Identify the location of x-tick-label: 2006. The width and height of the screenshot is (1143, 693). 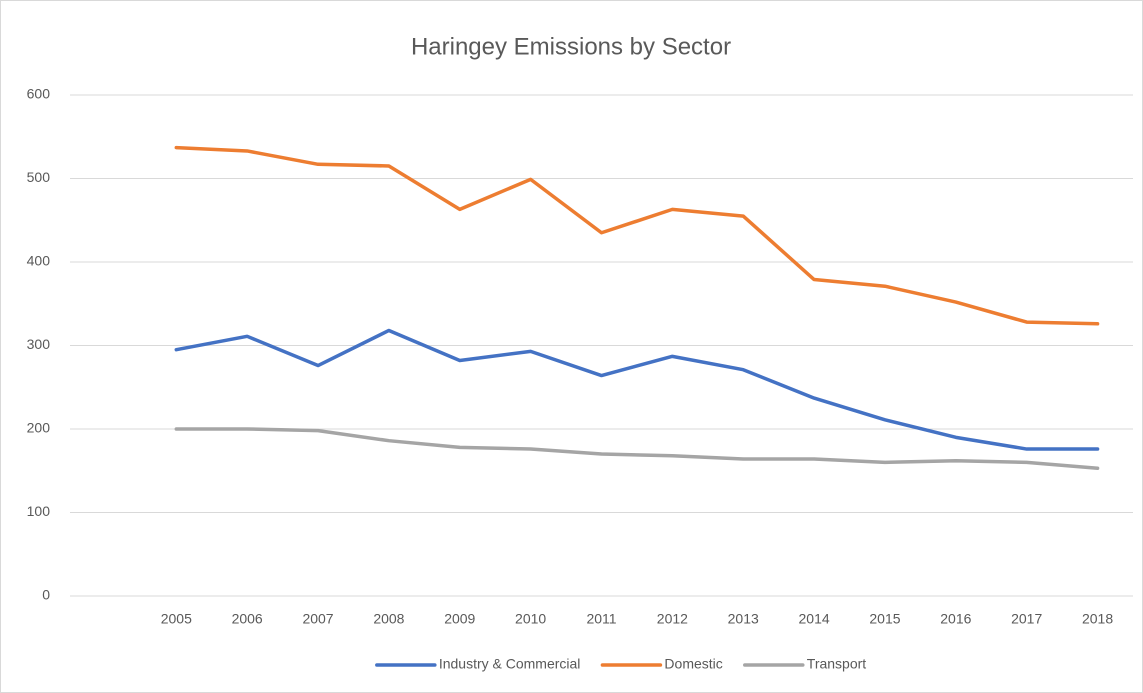
(247, 619).